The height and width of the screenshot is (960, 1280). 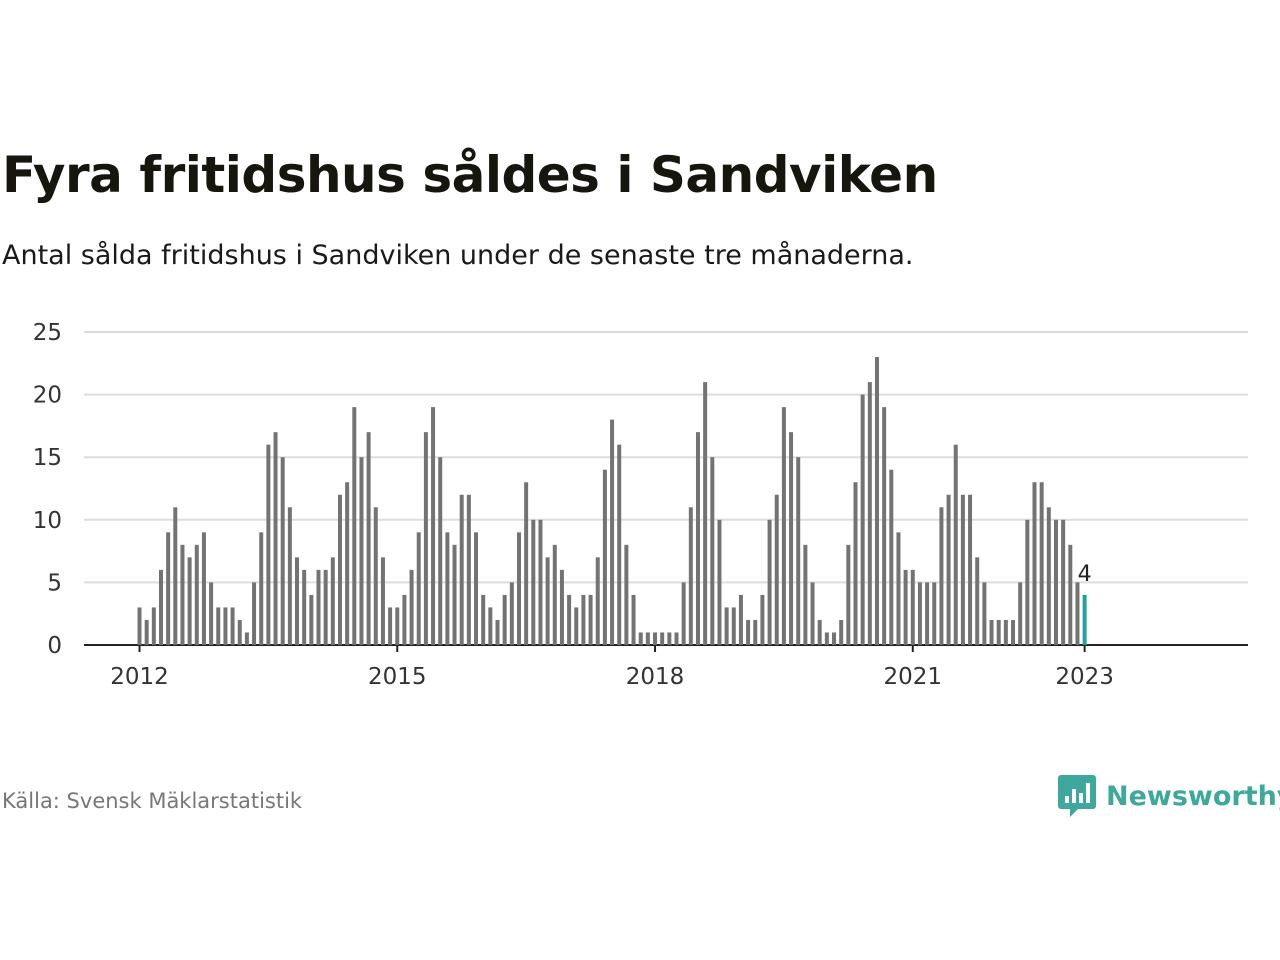 I want to click on y-tick-label: 0, so click(x=54, y=646).